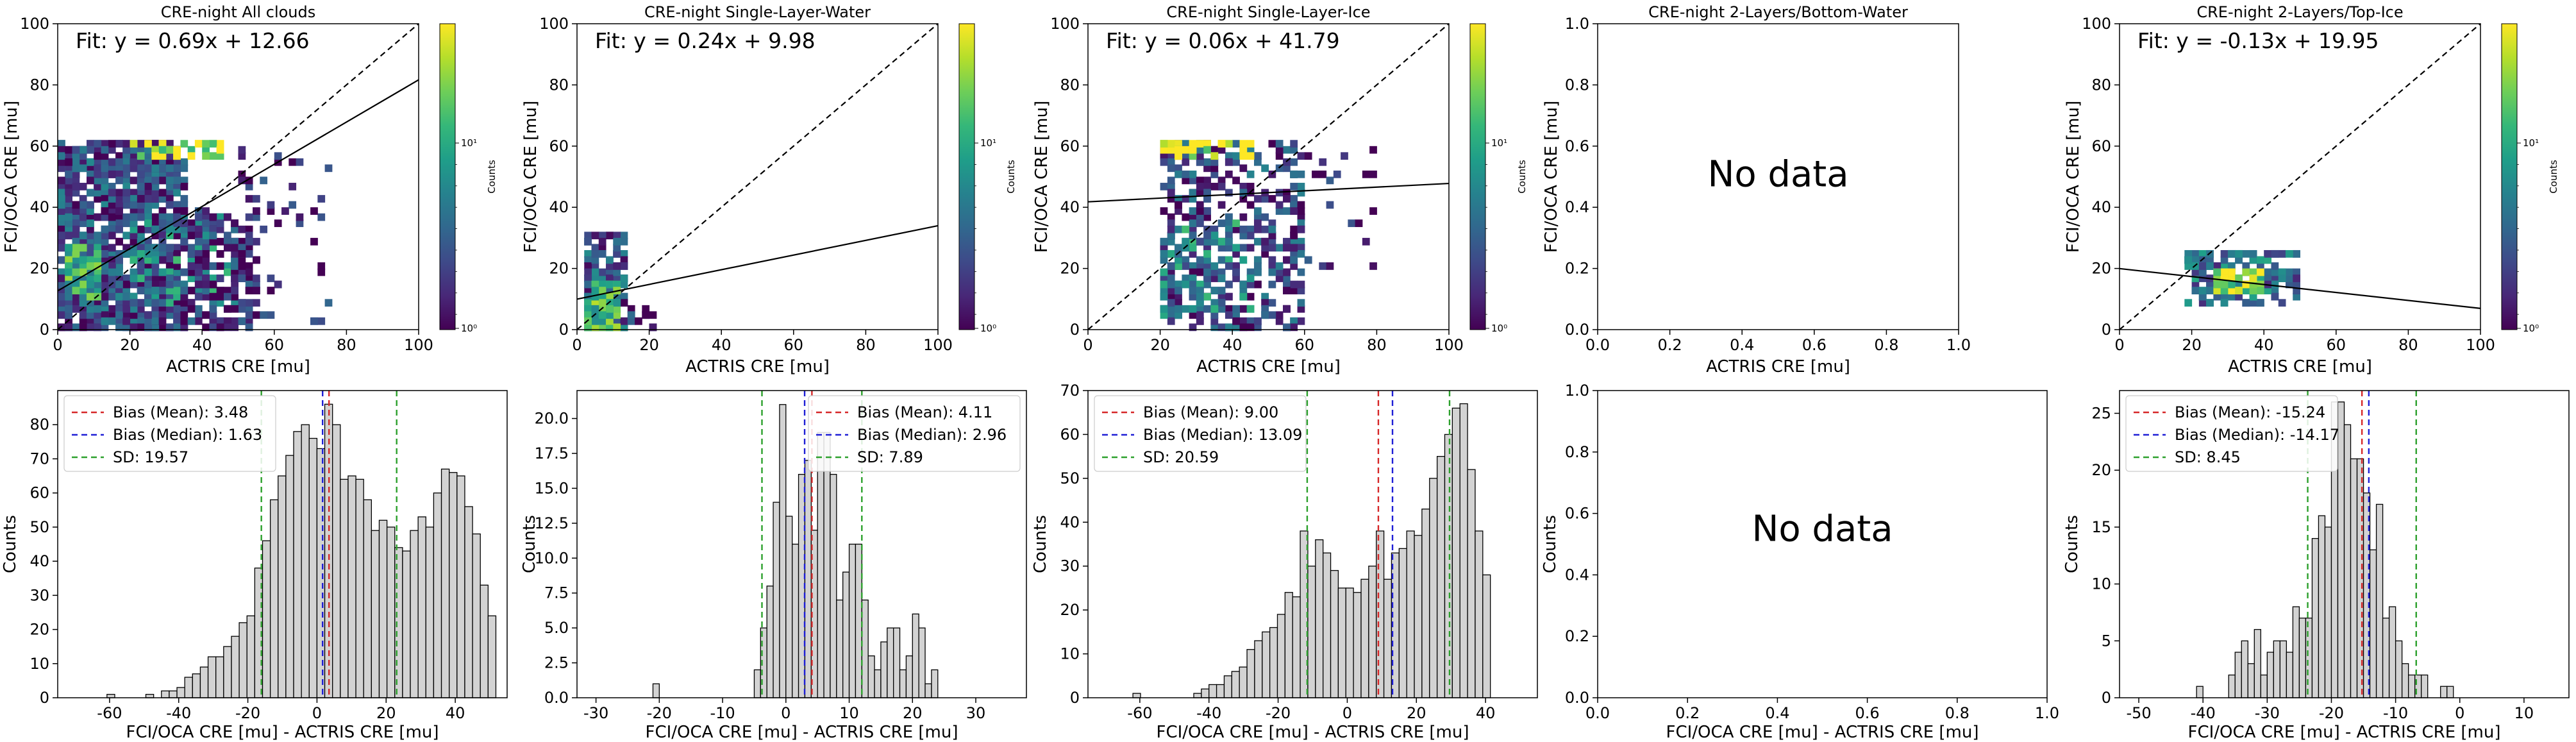  I want to click on legend-entry: Bias (Mean): 4.11, so click(924, 412).